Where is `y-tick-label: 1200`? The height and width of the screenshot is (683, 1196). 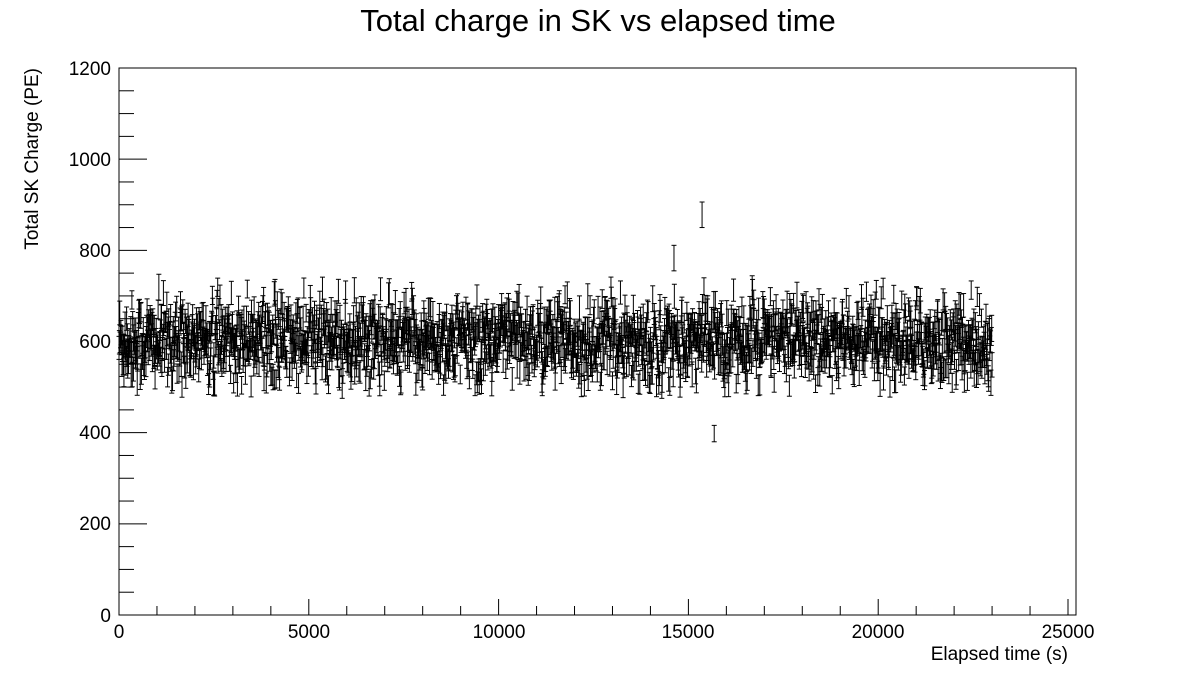
y-tick-label: 1200 is located at coordinates (90, 69).